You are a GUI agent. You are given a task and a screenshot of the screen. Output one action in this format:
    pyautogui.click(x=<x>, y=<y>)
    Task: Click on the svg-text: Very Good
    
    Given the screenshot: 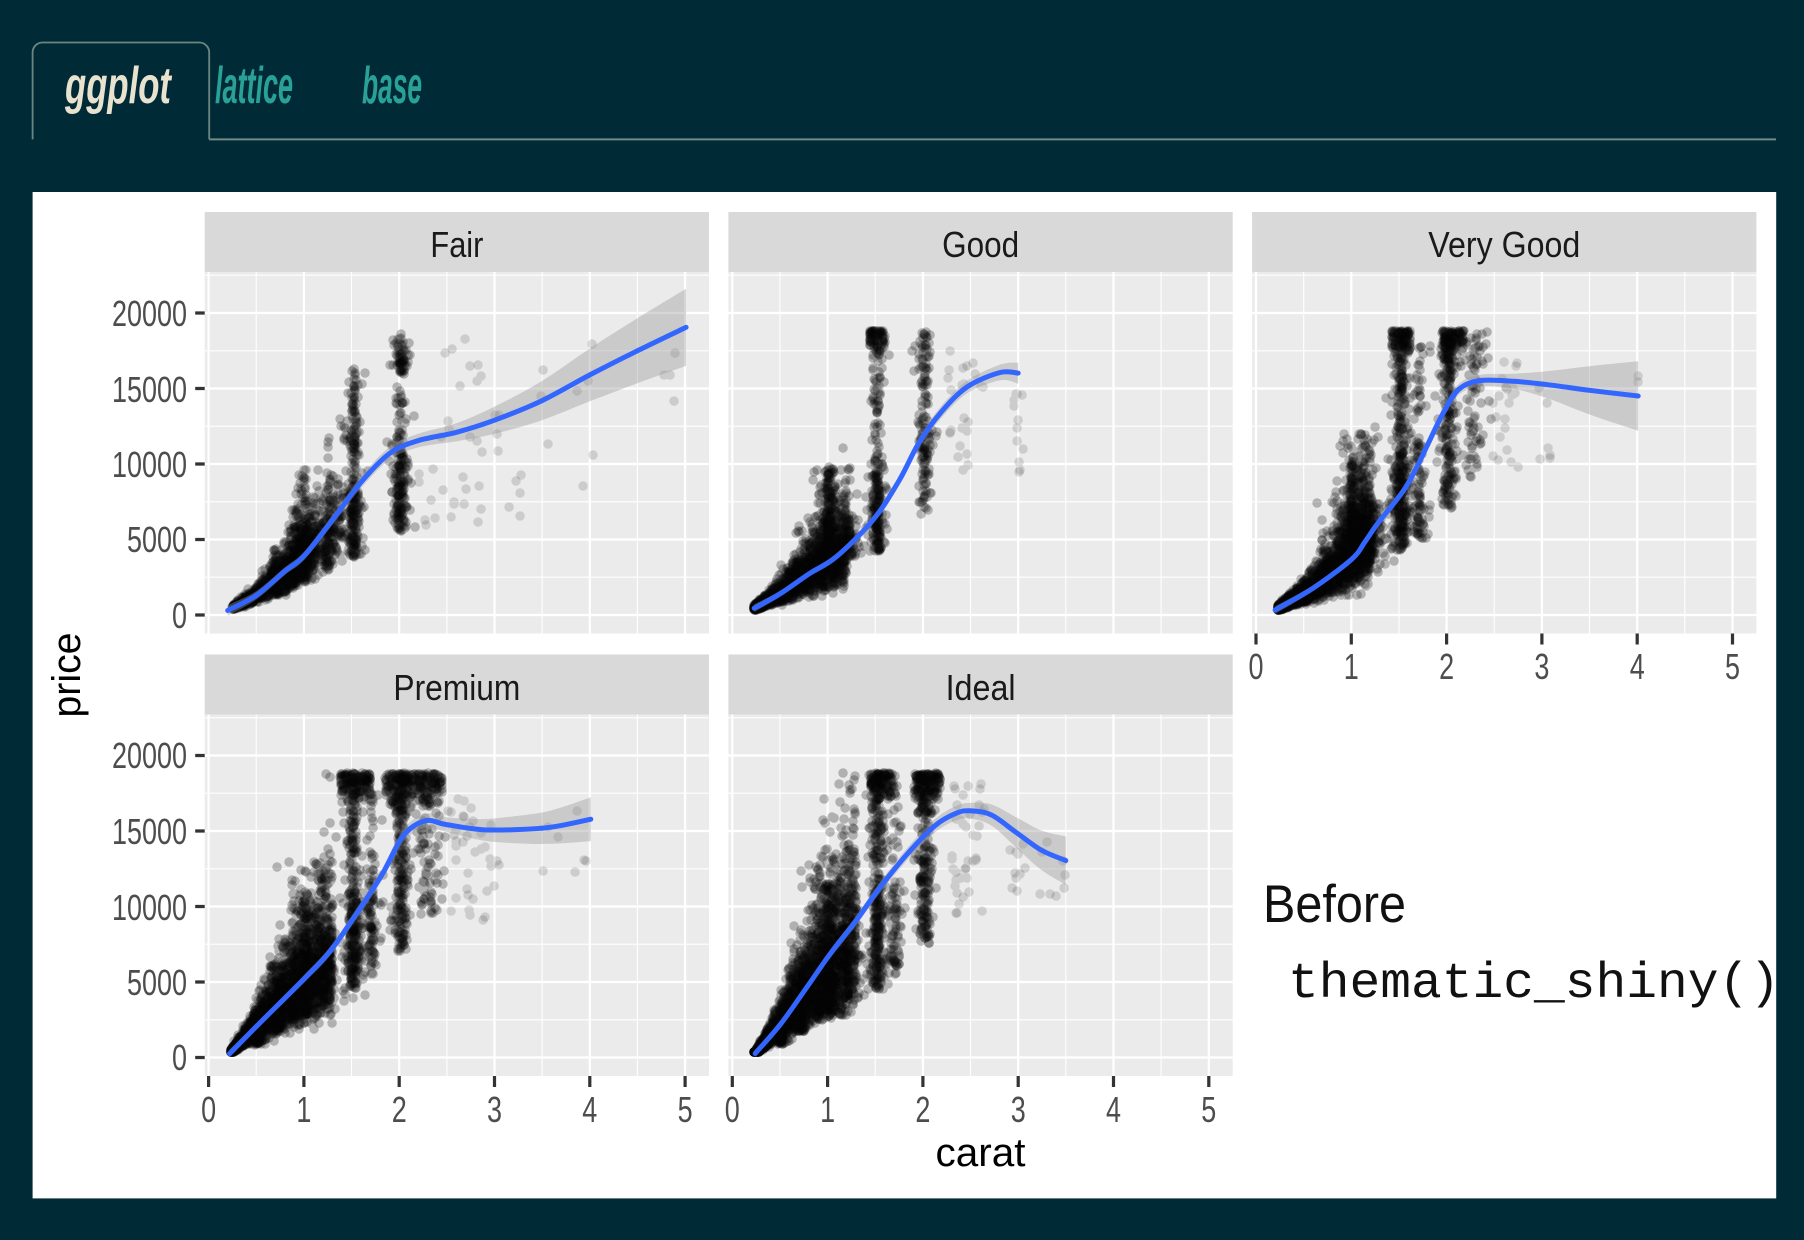 What is the action you would take?
    pyautogui.click(x=1504, y=244)
    